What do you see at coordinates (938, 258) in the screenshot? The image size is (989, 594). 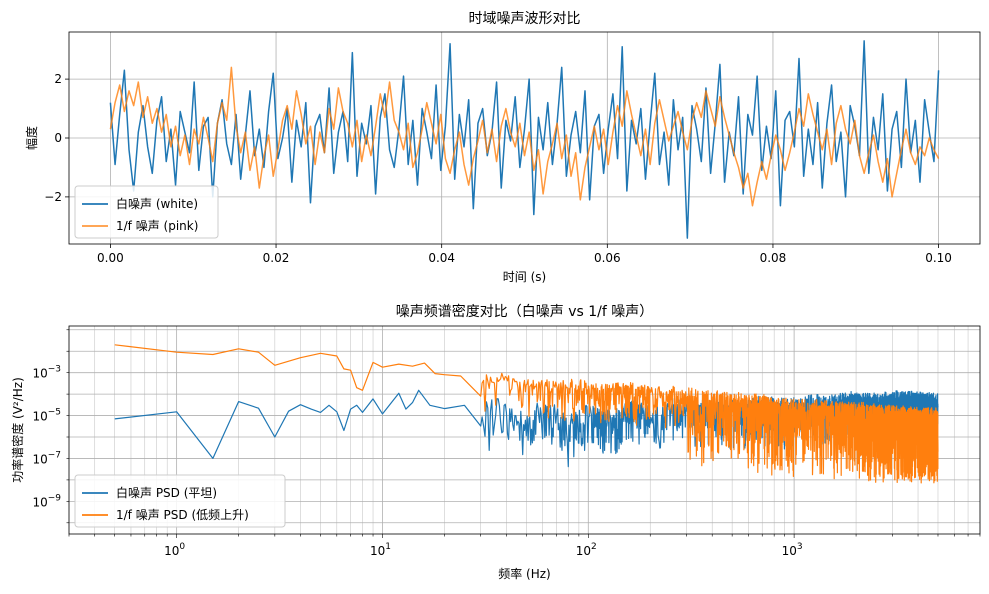 I see `x-tick-label: 0.10` at bounding box center [938, 258].